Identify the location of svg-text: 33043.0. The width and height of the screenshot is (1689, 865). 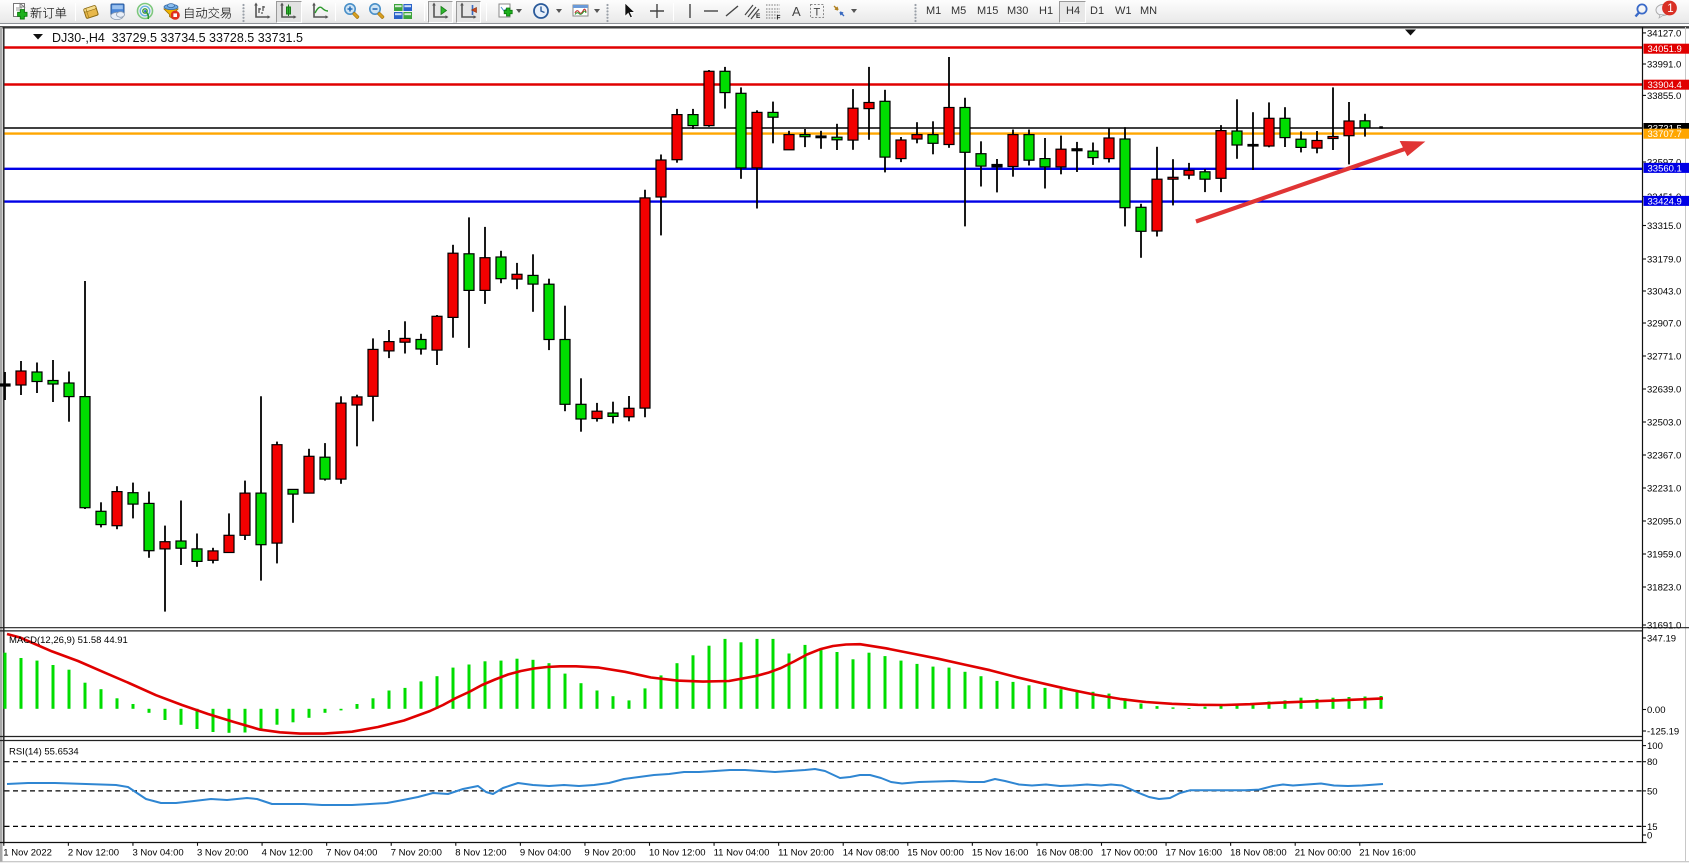
(1664, 291).